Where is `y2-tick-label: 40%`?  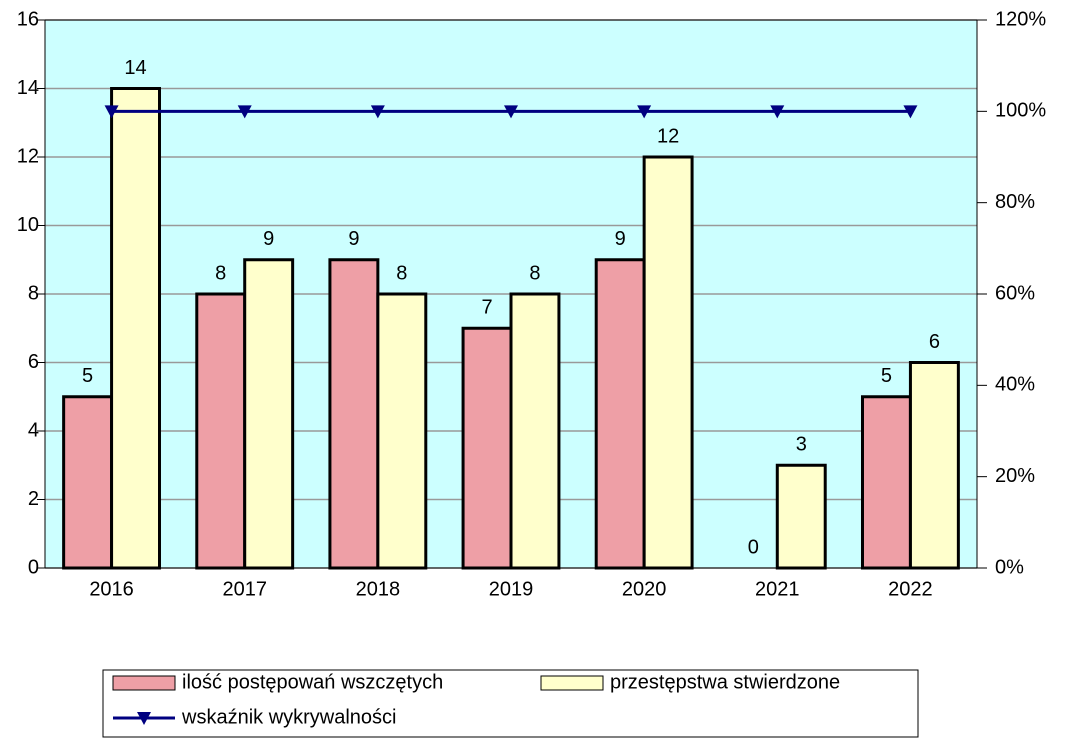 y2-tick-label: 40% is located at coordinates (1015, 385).